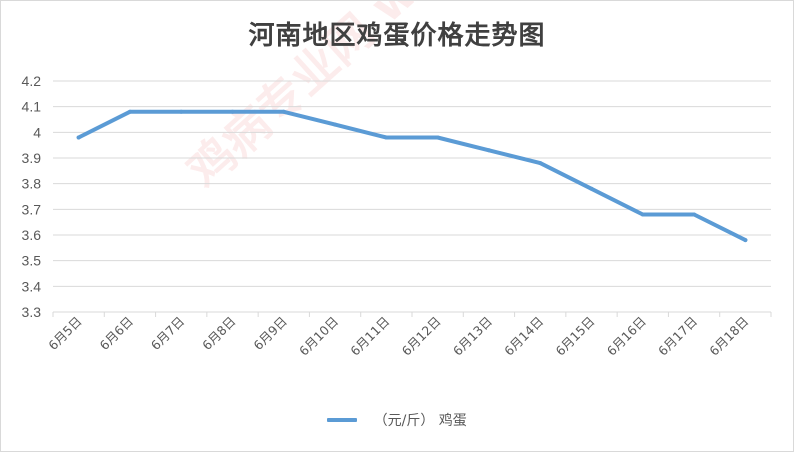 The width and height of the screenshot is (794, 452). Describe the element at coordinates (626, 336) in the screenshot. I see `x-tick-label: 6月16日` at that location.